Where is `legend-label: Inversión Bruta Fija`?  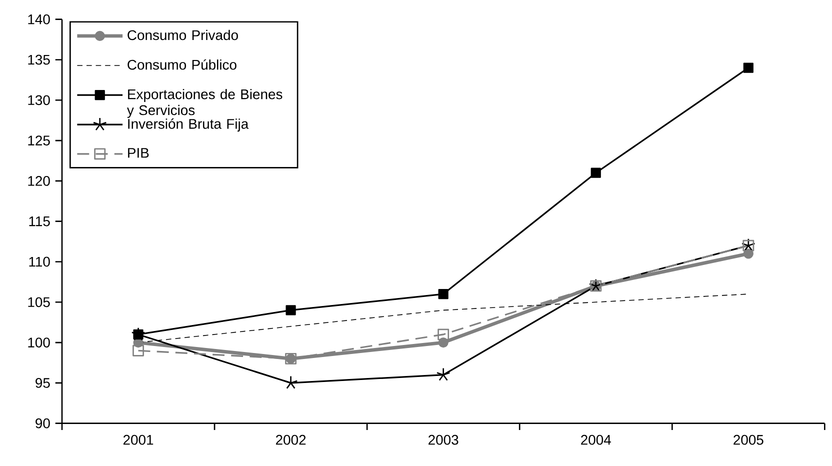
legend-label: Inversión Bruta Fija is located at coordinates (188, 125).